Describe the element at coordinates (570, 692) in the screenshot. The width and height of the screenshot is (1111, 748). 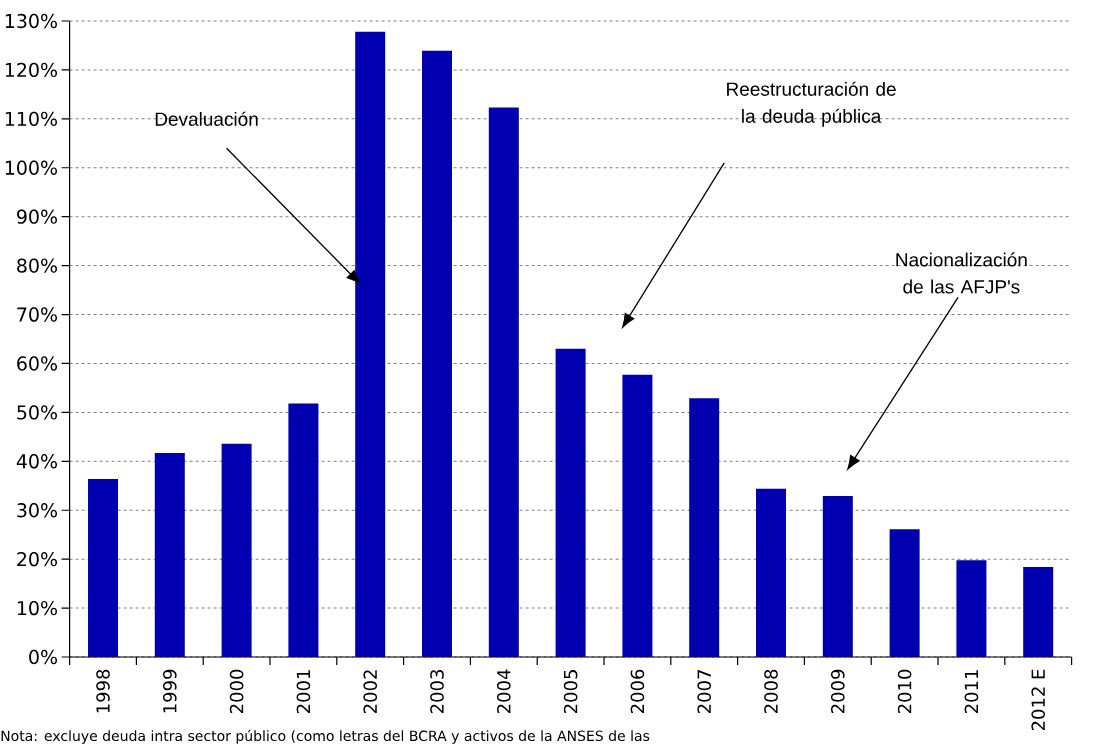
I see `x-tick-label: 2005` at that location.